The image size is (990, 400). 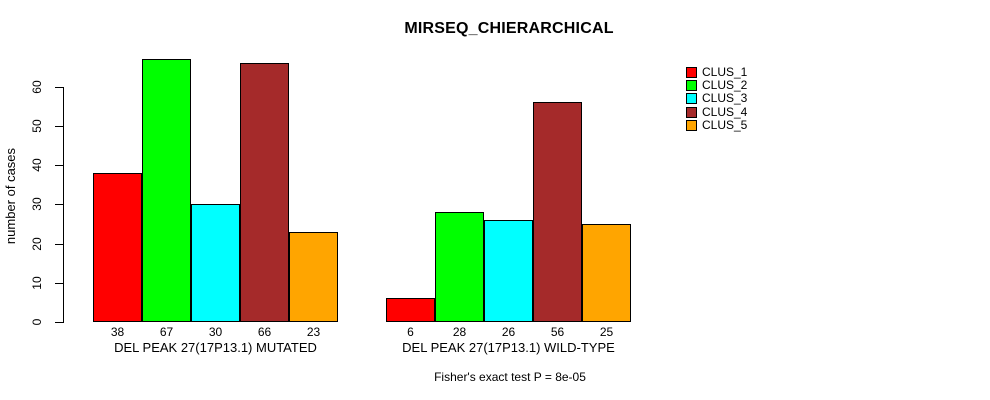 What do you see at coordinates (508, 332) in the screenshot?
I see `bar-value-label: 26` at bounding box center [508, 332].